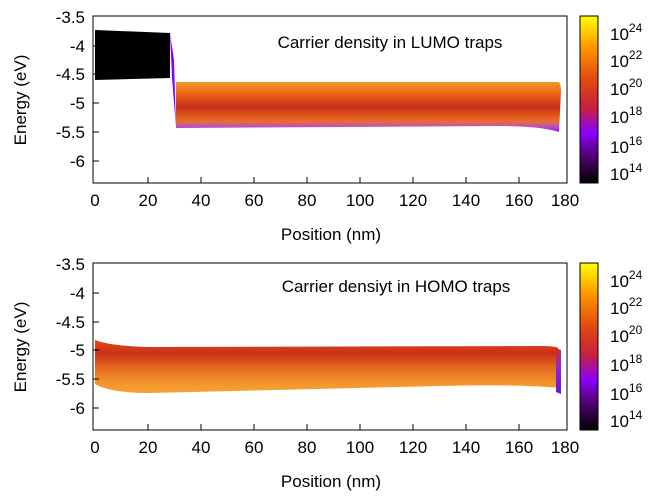 Image resolution: width=660 pixels, height=496 pixels. Describe the element at coordinates (589, 99) in the screenshot. I see `lumo-colorbar-gradient` at that location.